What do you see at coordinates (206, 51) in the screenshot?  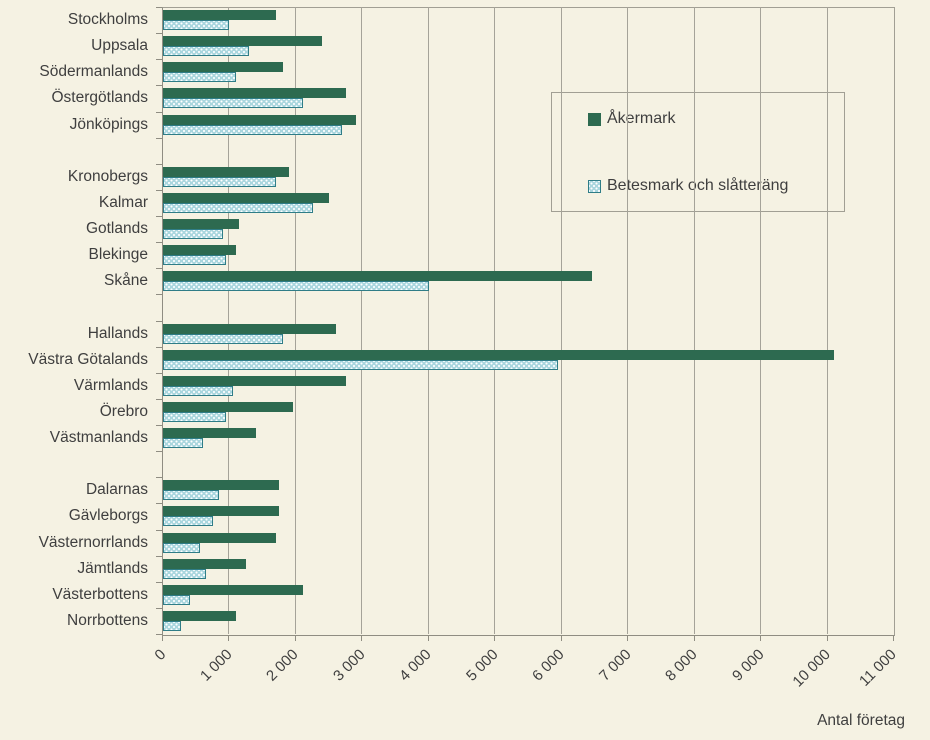 I see `bar-betesmark-uppsala` at bounding box center [206, 51].